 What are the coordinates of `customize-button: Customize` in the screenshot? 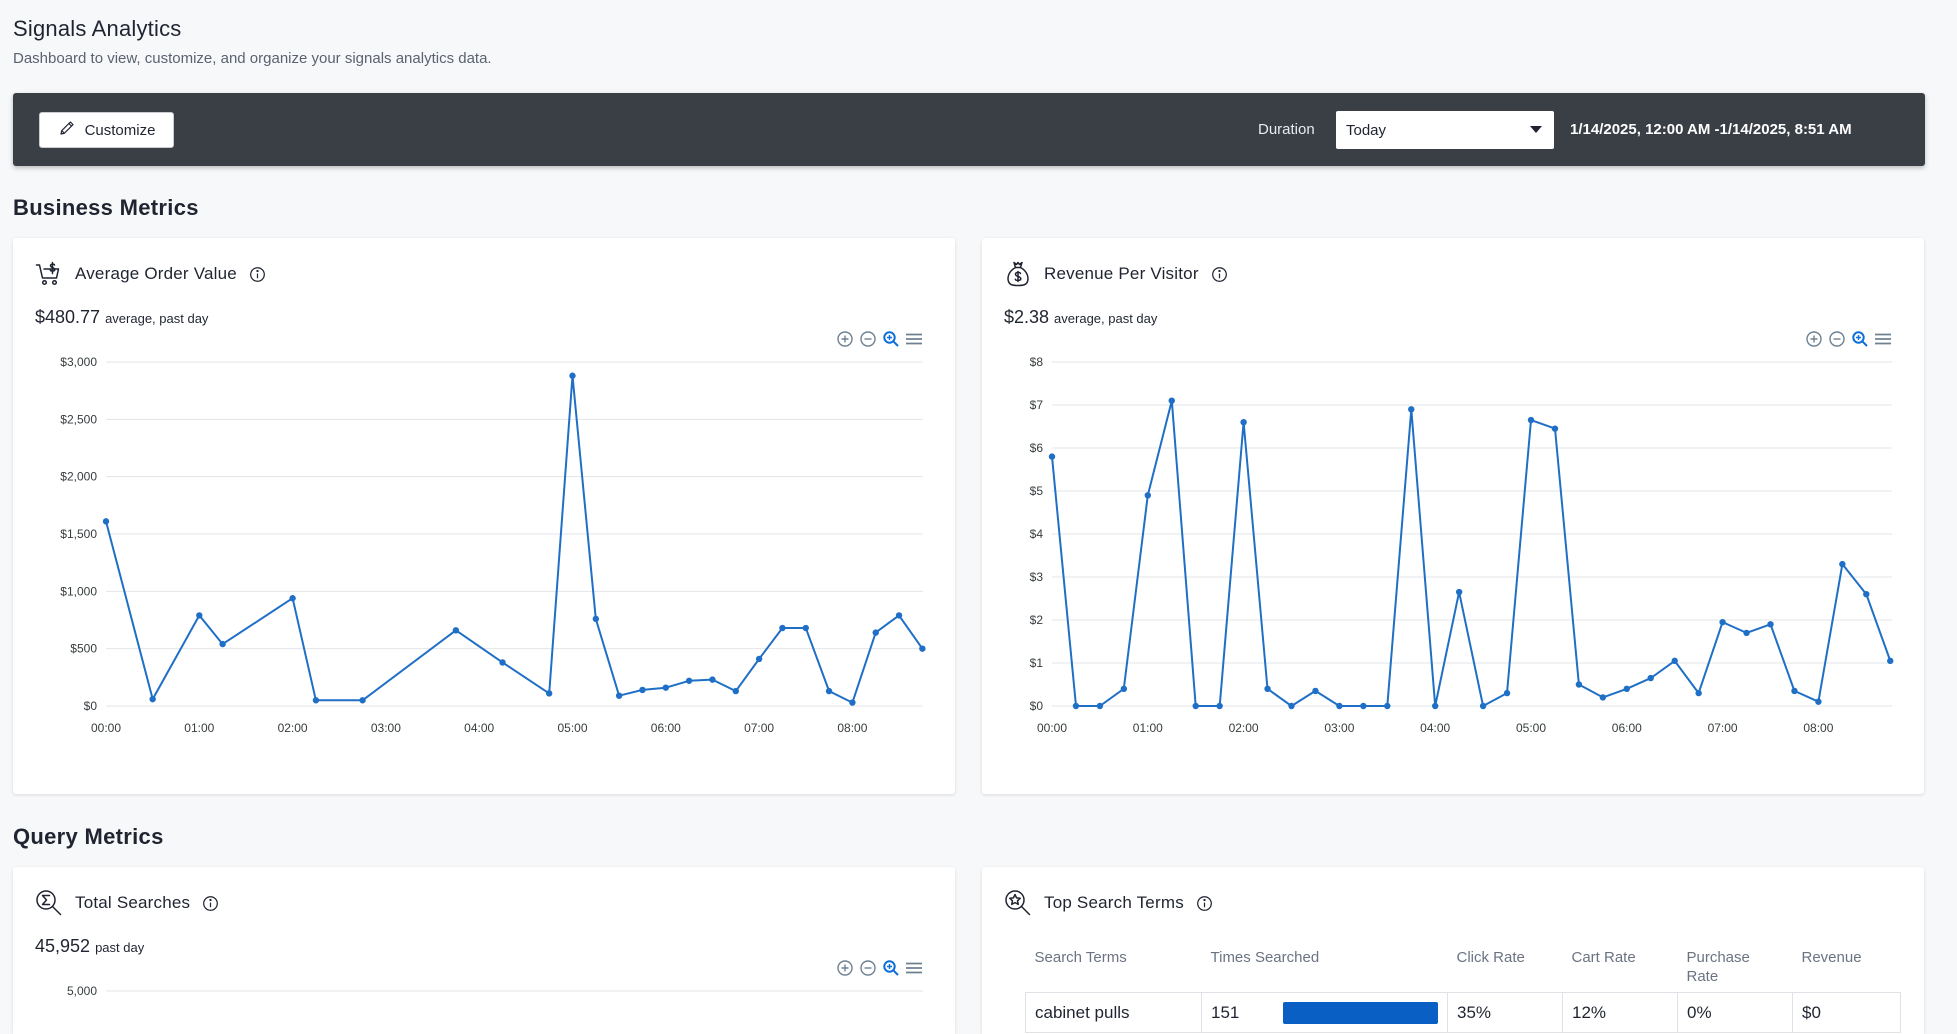 It's located at (106, 130).